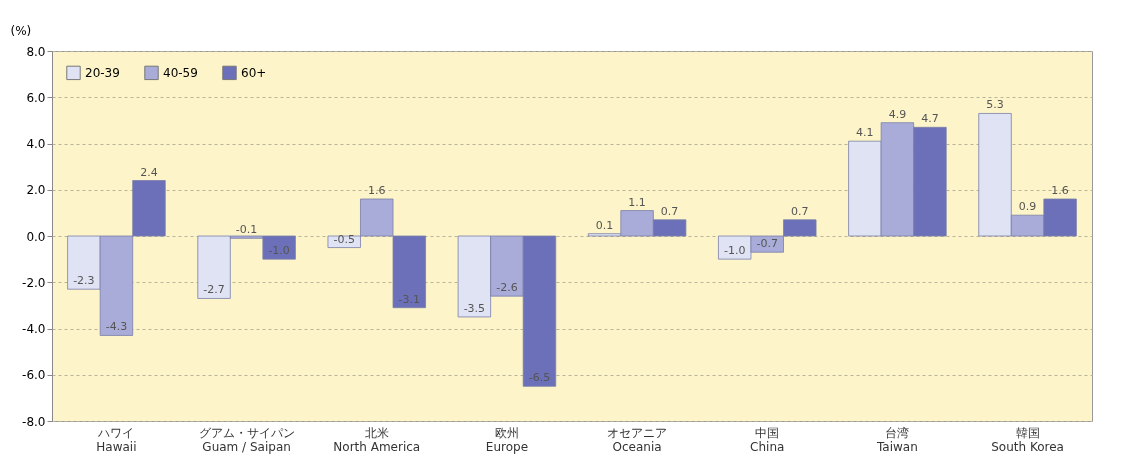  I want to click on legend-label: 20-39, so click(102, 72).